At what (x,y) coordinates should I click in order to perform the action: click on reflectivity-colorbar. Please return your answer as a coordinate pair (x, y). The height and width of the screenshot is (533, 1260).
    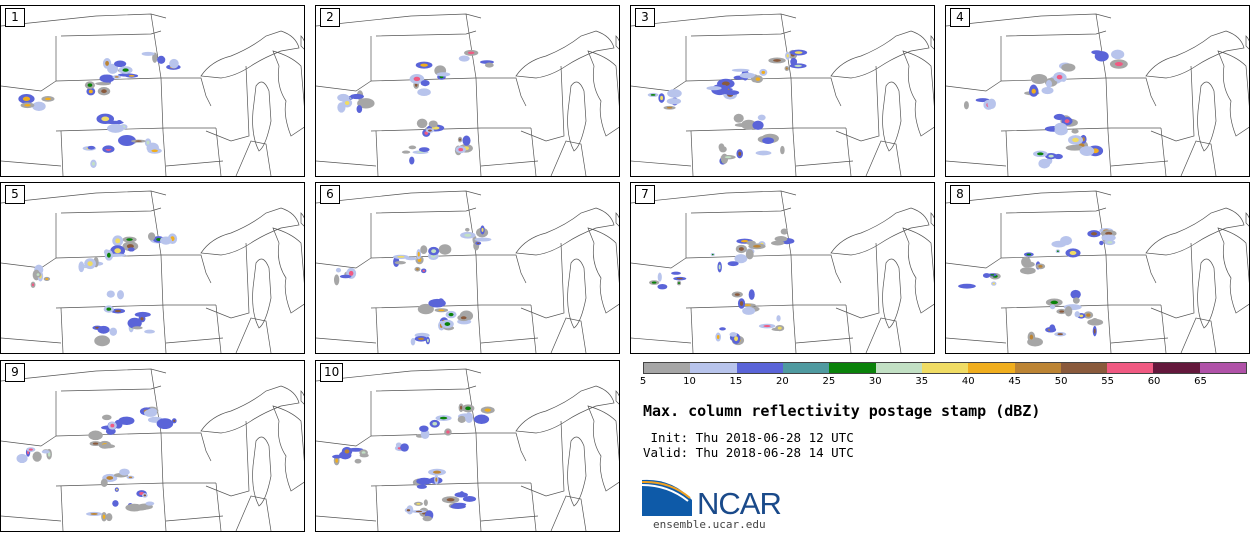
    Looking at the image, I should click on (945, 368).